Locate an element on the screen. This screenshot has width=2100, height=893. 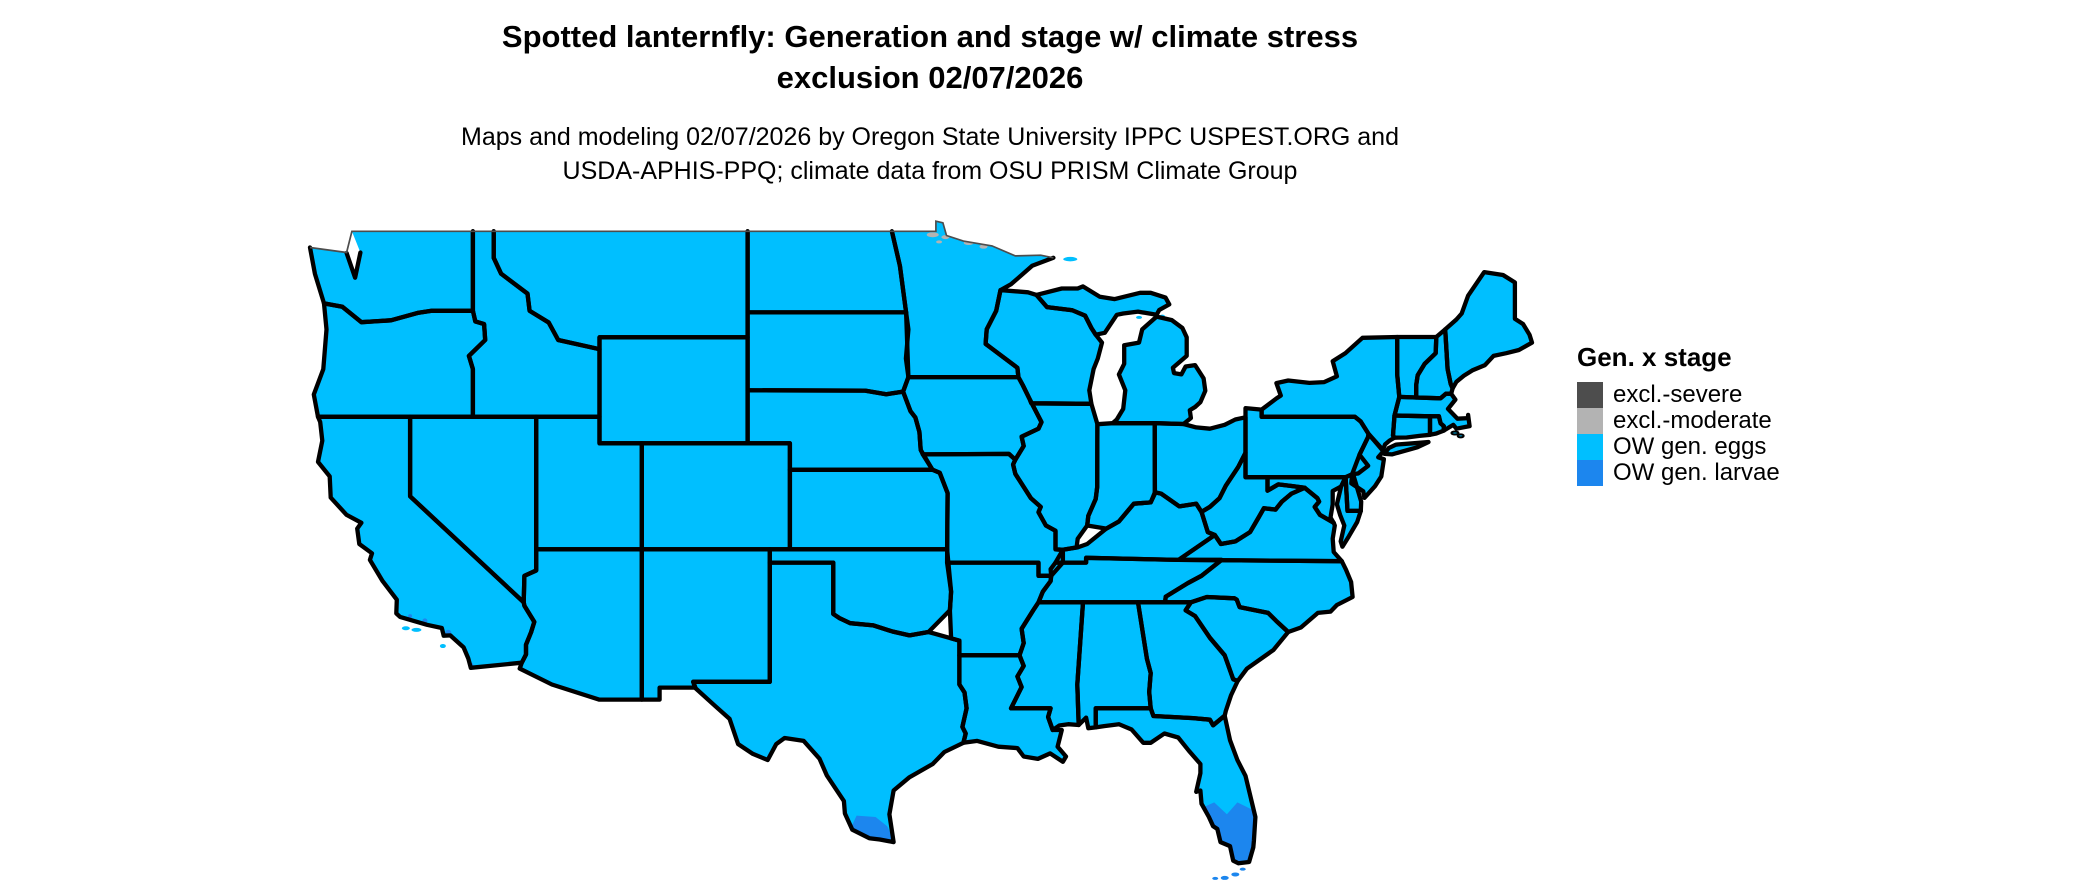
state-pa is located at coordinates (1307, 443).